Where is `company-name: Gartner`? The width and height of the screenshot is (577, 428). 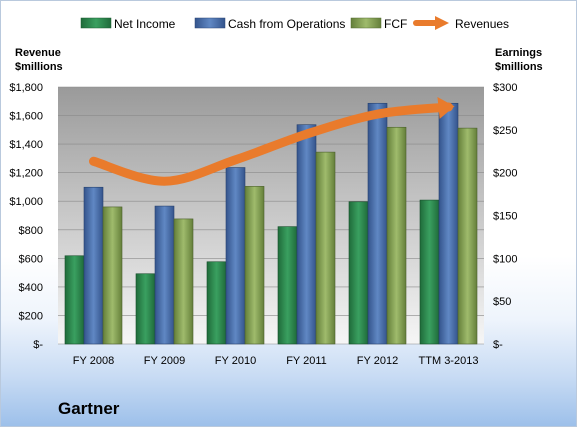 company-name: Gartner is located at coordinates (89, 408).